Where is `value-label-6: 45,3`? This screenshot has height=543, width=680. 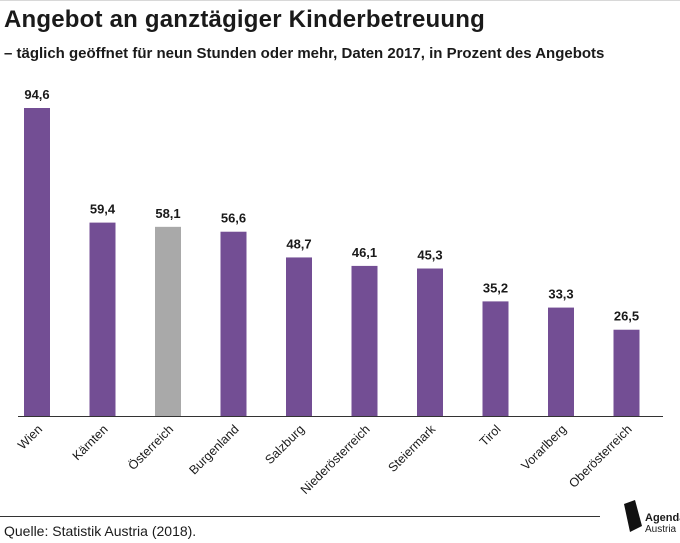 value-label-6: 45,3 is located at coordinates (429, 255).